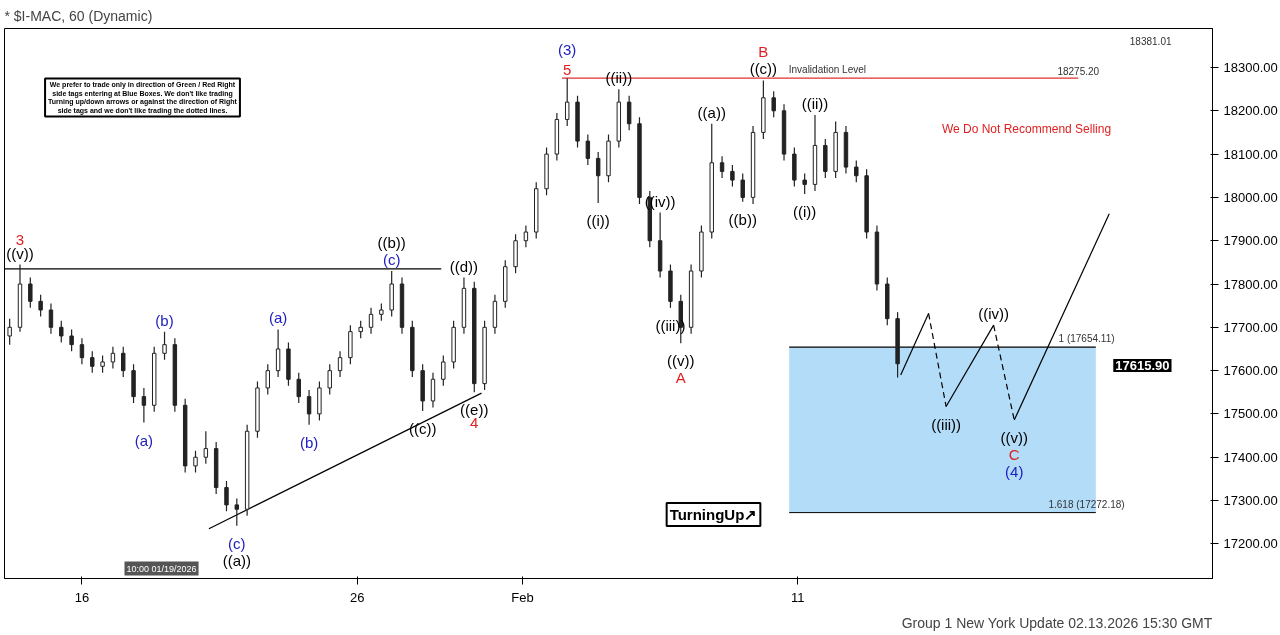  What do you see at coordinates (1250, 67) in the screenshot?
I see `y-tick-label: 18300.00` at bounding box center [1250, 67].